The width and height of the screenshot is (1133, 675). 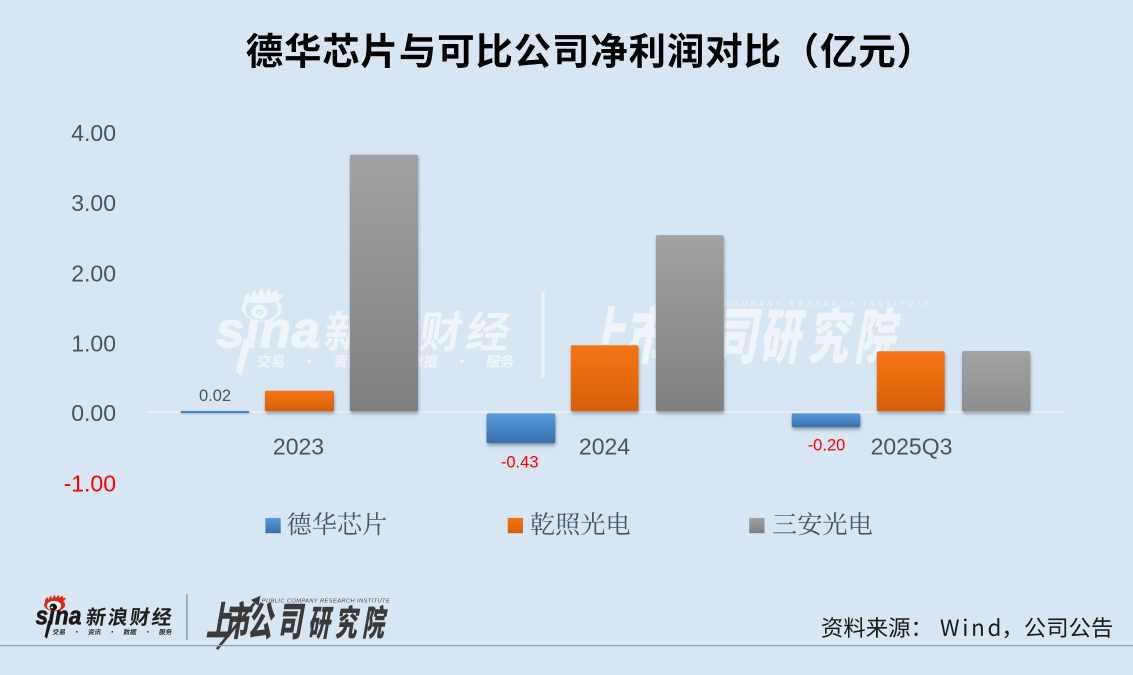 What do you see at coordinates (93, 413) in the screenshot?
I see `svg-text: 0.00` at bounding box center [93, 413].